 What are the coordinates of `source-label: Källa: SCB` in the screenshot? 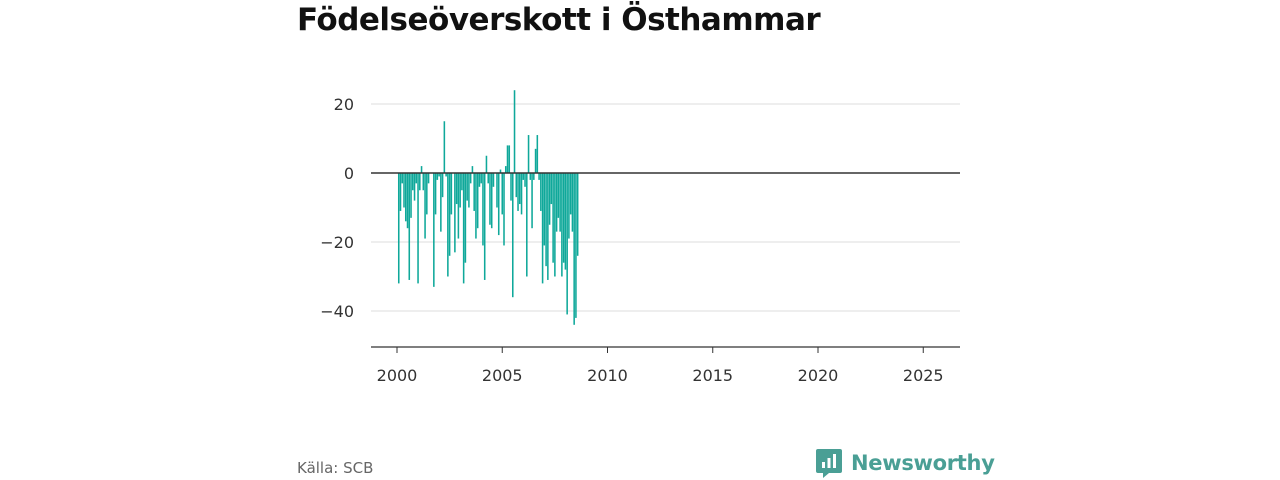 It's located at (335, 468).